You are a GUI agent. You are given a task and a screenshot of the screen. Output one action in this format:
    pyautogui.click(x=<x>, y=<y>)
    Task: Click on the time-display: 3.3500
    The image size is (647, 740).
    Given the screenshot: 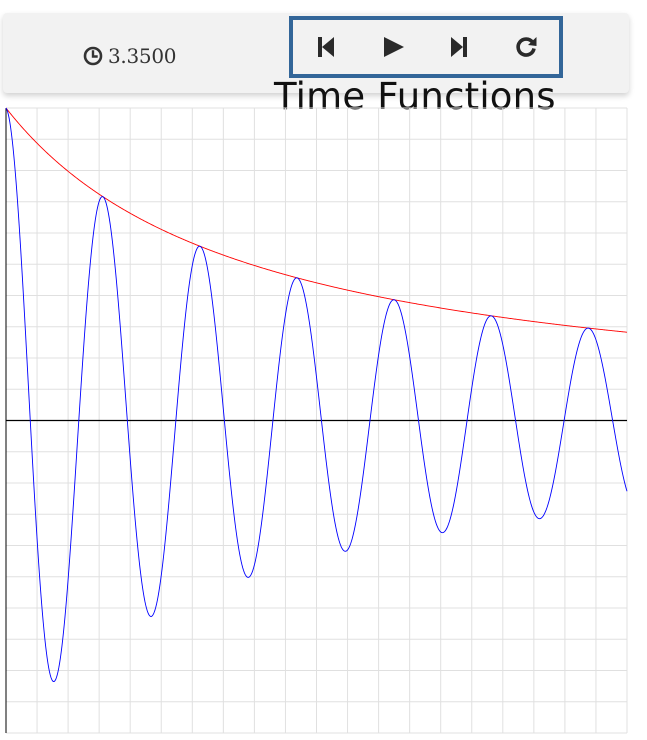 What is the action you would take?
    pyautogui.click(x=129, y=56)
    